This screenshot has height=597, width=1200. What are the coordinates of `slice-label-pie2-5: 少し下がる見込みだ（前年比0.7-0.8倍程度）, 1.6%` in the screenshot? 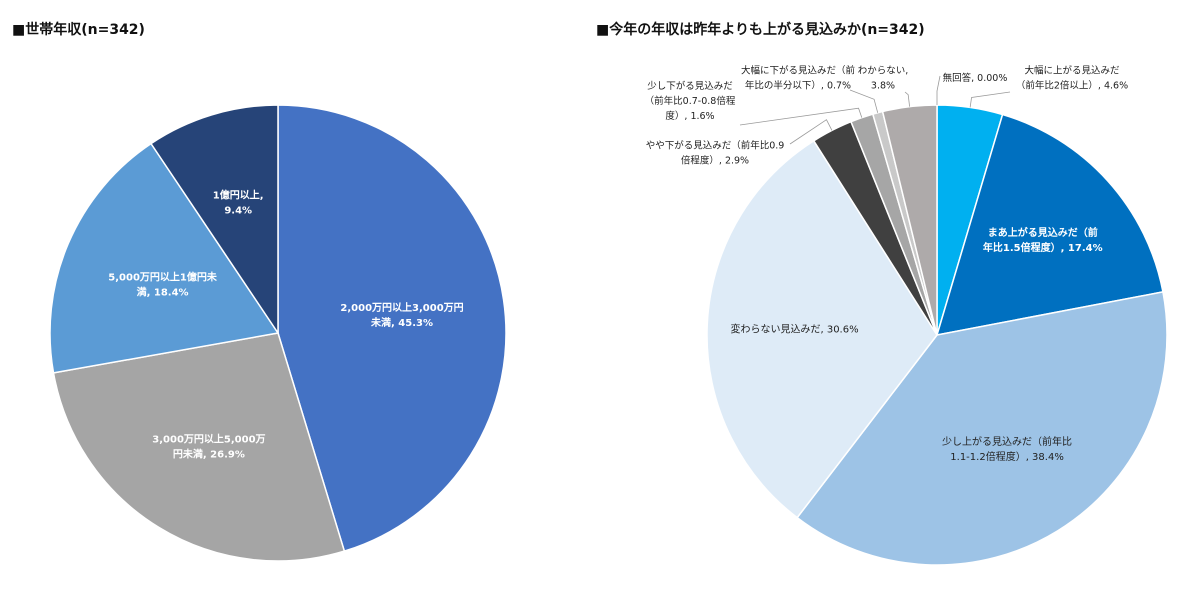 It's located at (690, 101).